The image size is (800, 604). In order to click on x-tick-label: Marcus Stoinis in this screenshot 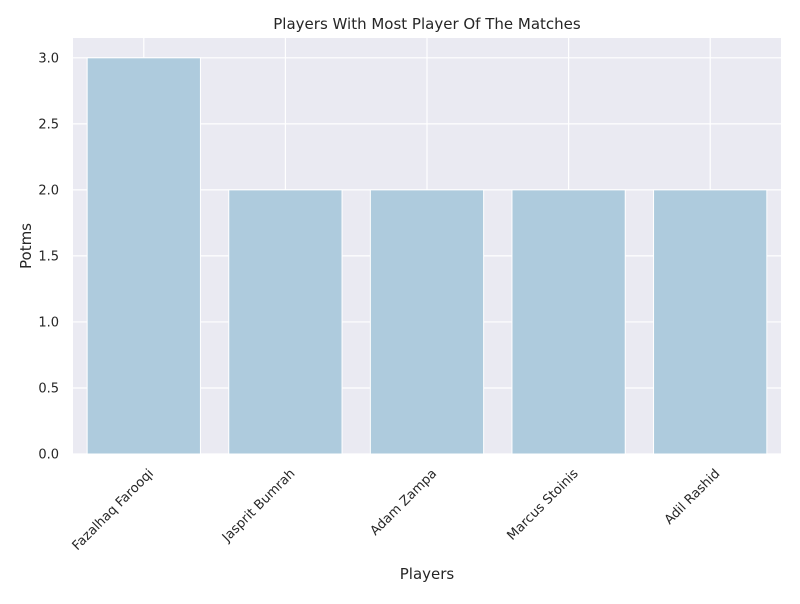, I will do `click(543, 504)`.